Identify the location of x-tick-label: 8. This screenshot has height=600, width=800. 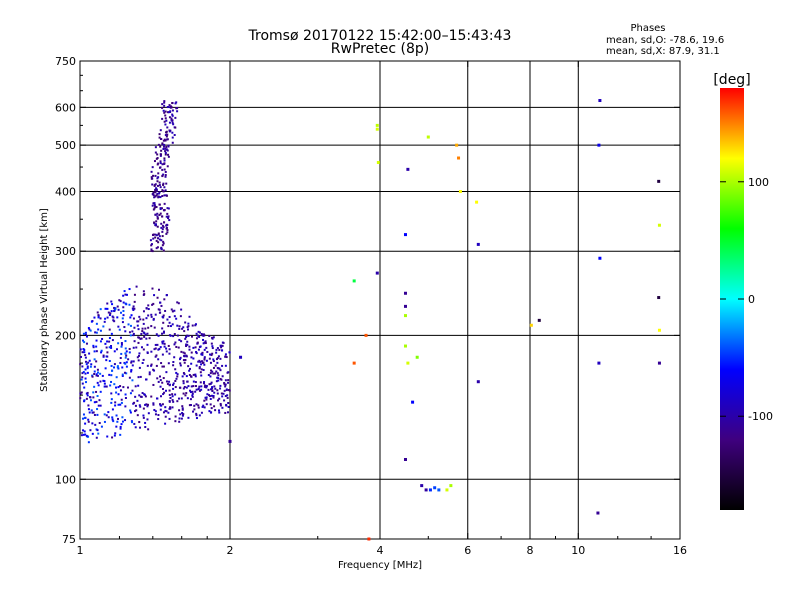
(530, 550).